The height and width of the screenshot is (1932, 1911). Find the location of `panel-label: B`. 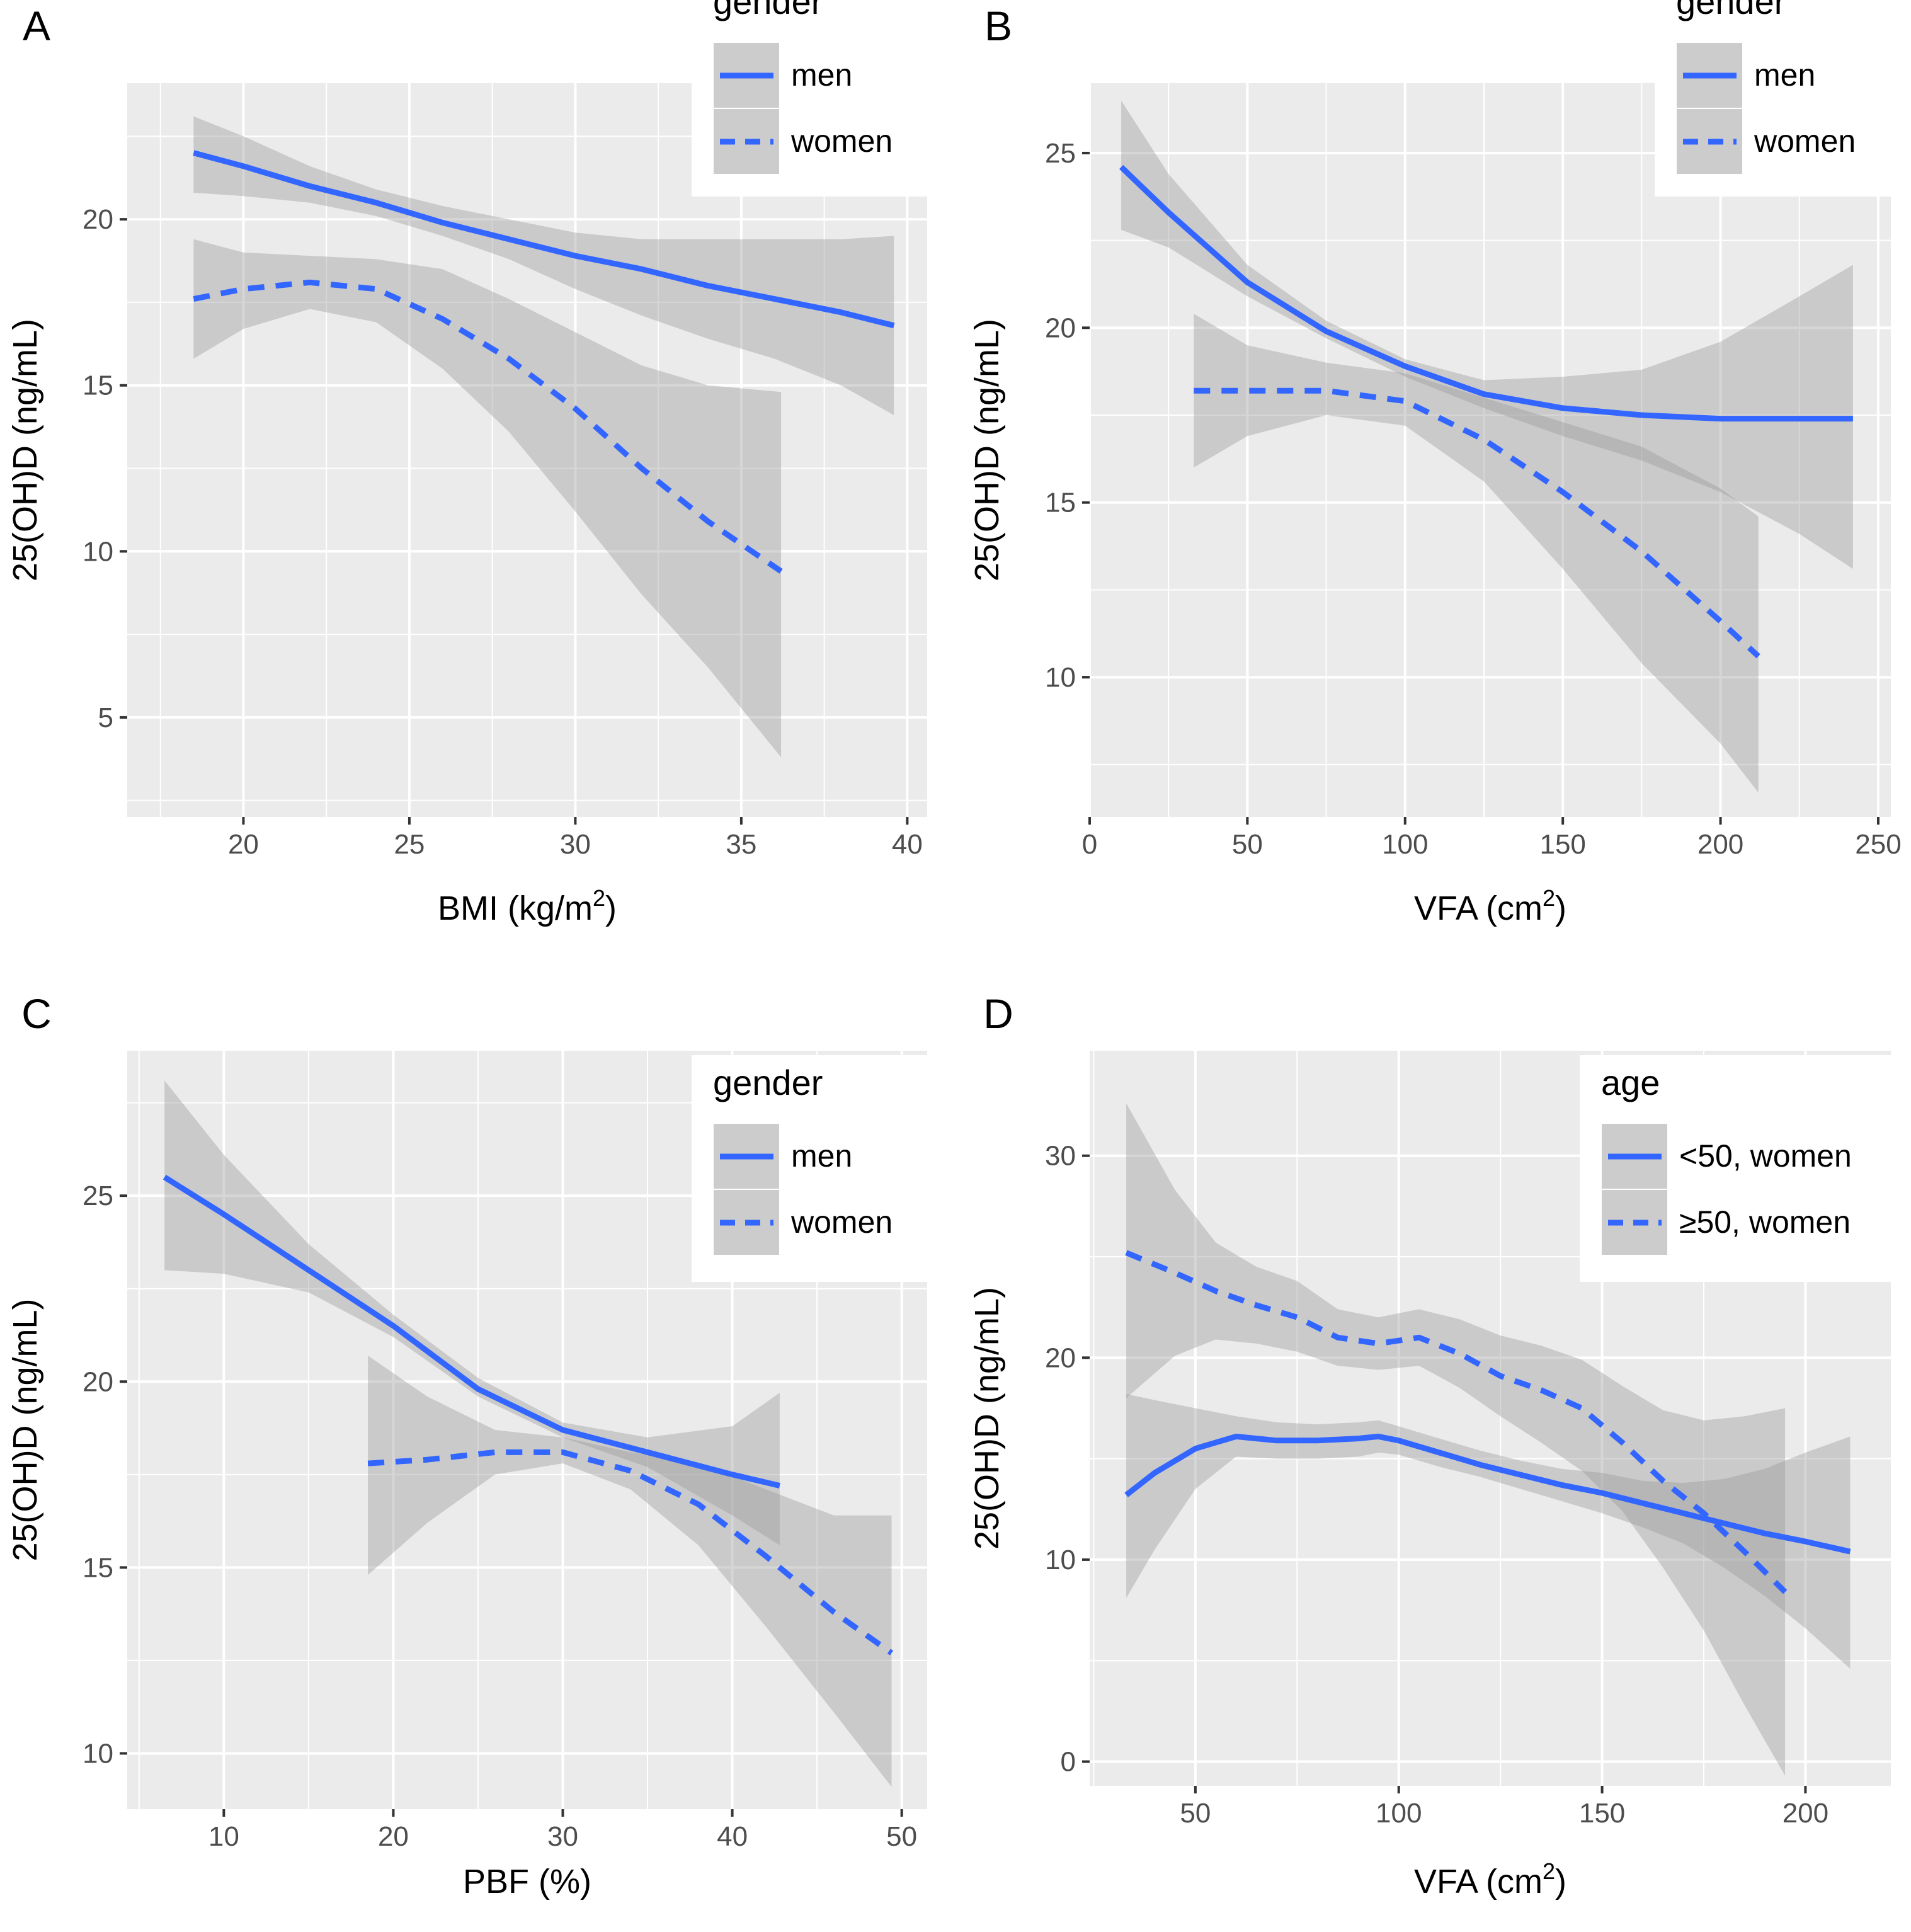

panel-label: B is located at coordinates (998, 26).